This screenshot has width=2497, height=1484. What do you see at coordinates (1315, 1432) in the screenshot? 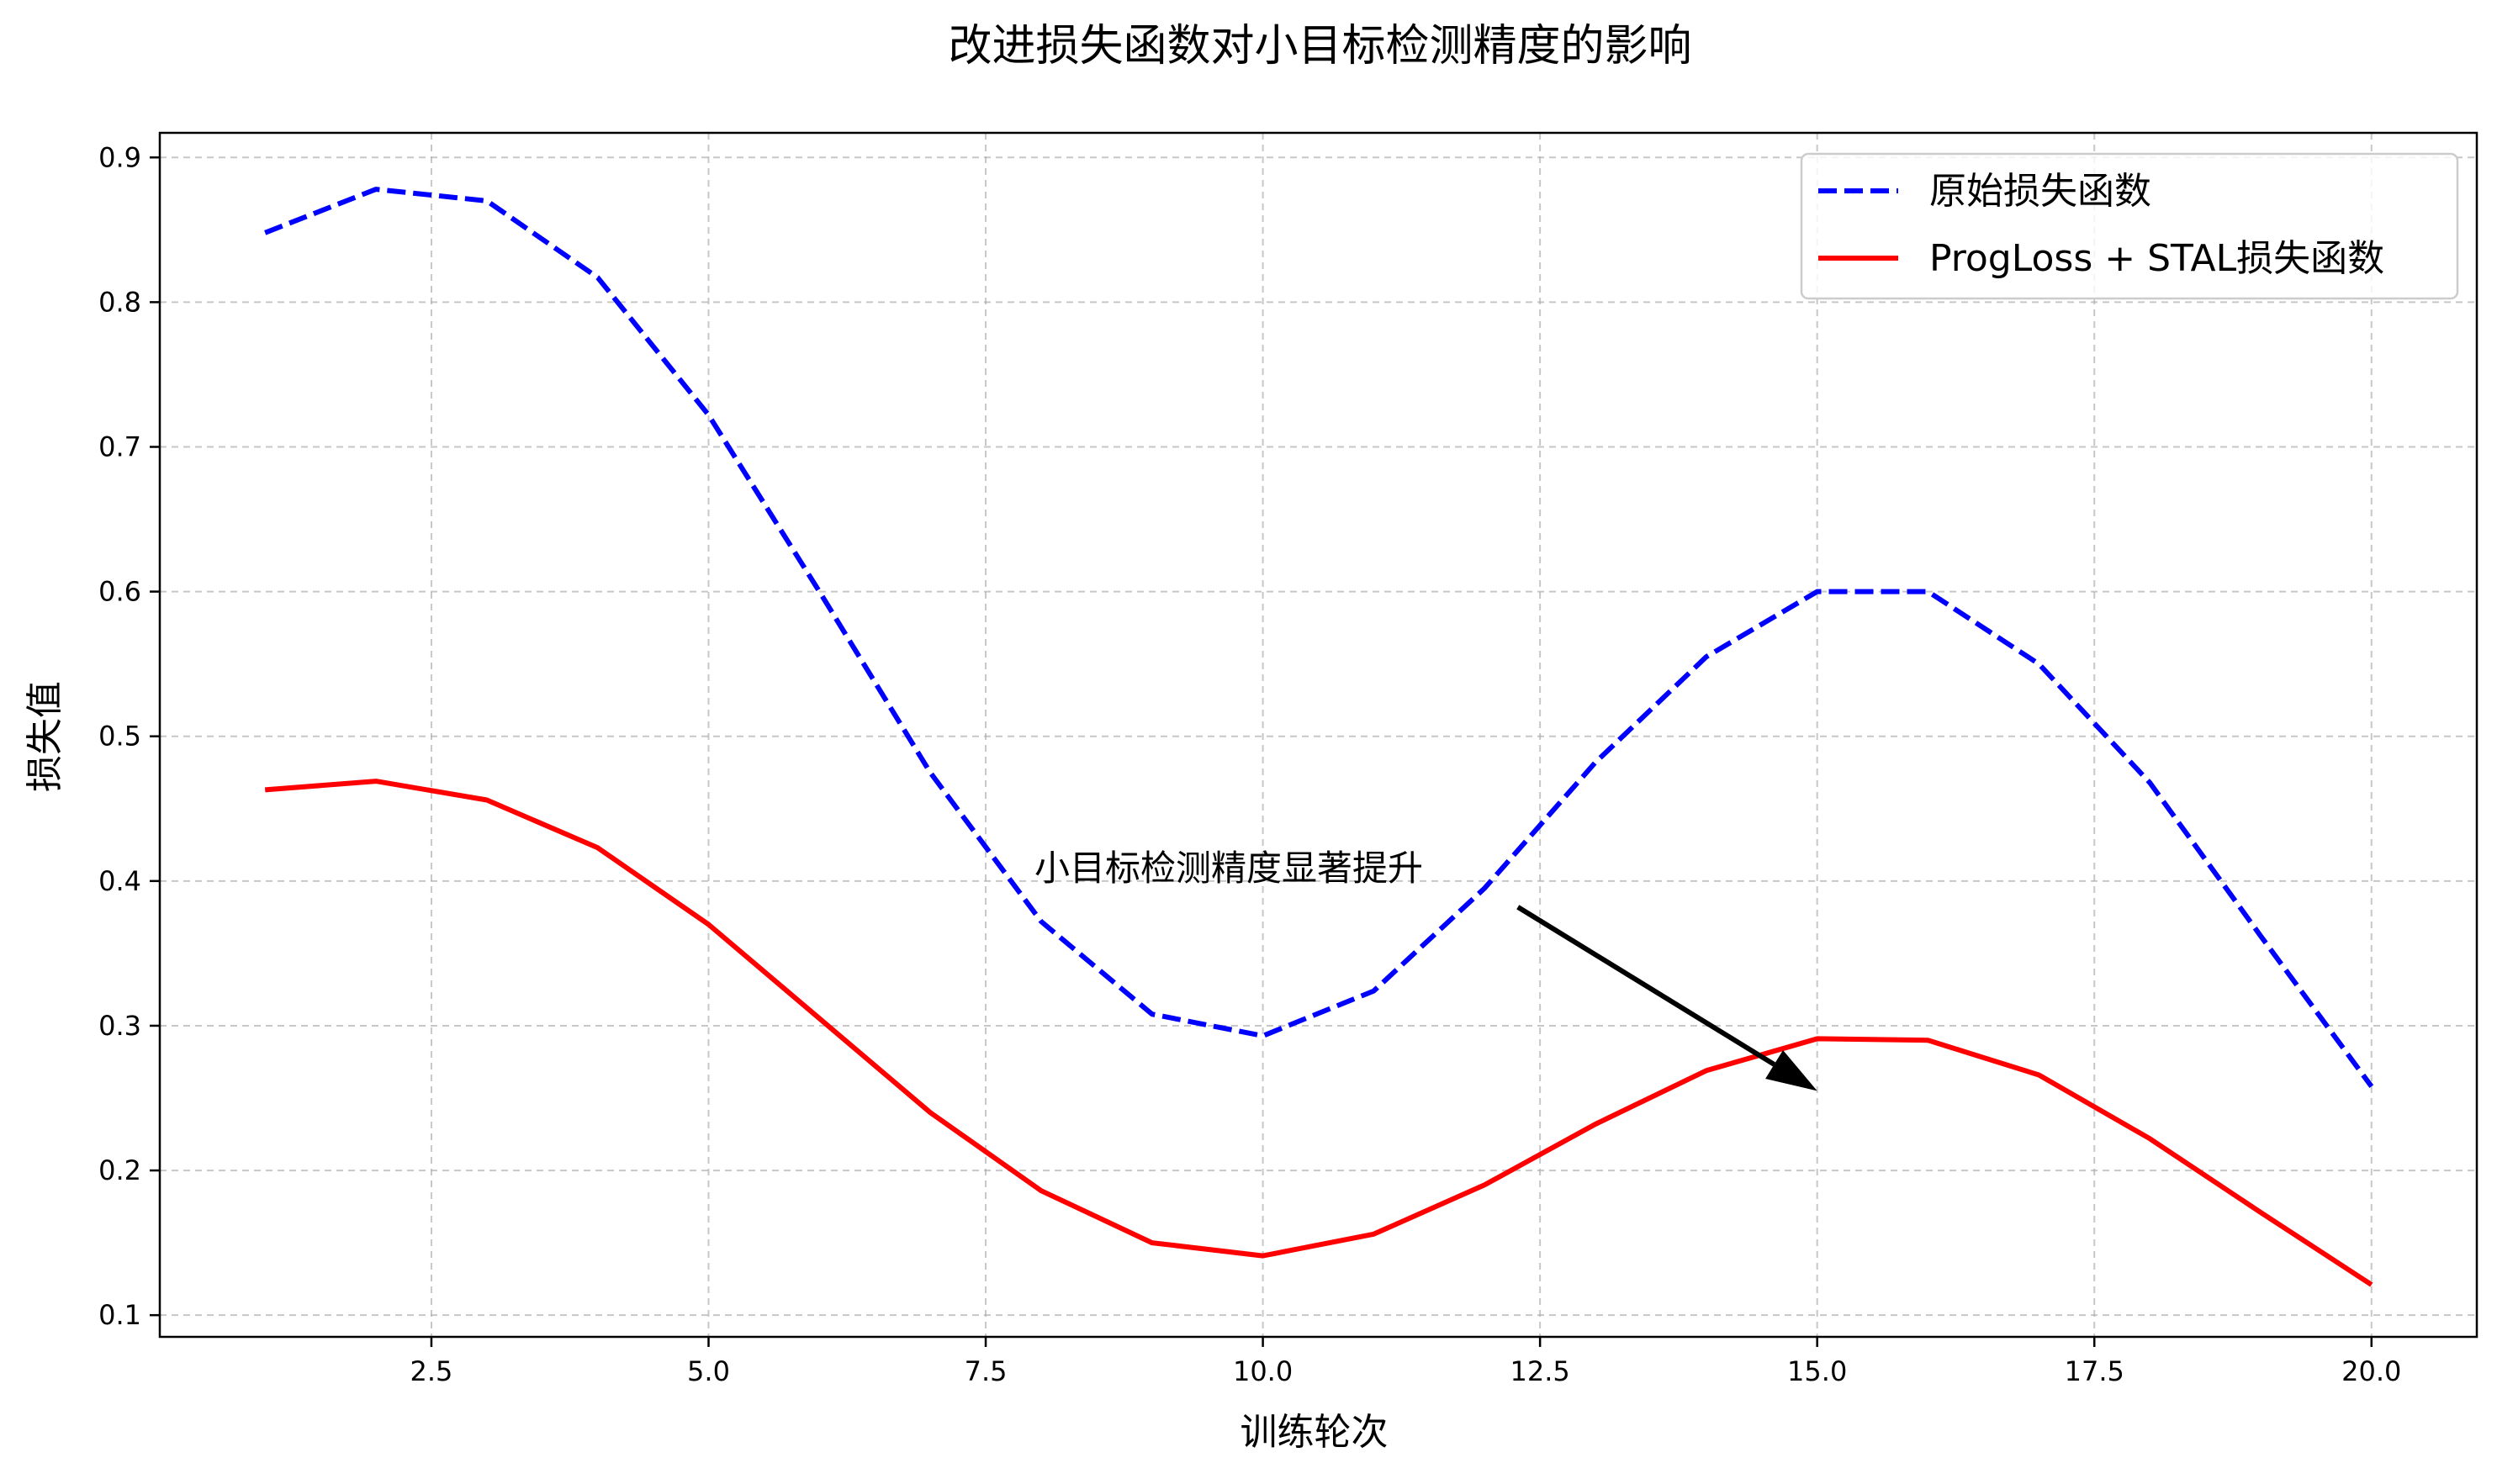
I see `x-axis-label: 训练轮次` at bounding box center [1315, 1432].